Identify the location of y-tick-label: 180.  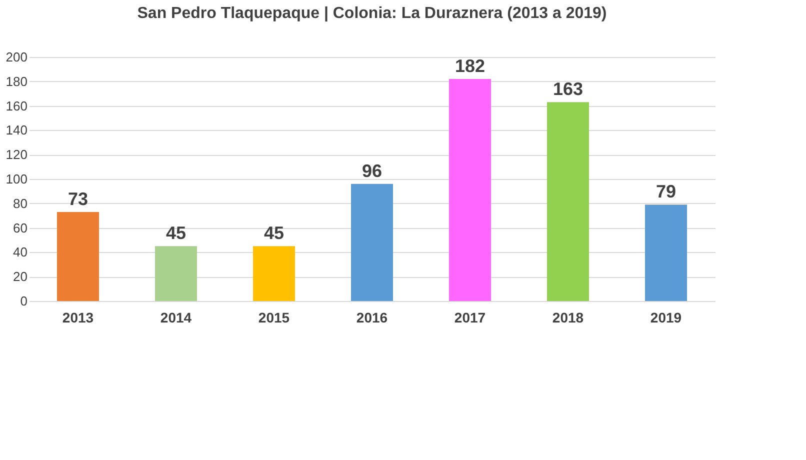
(17, 81).